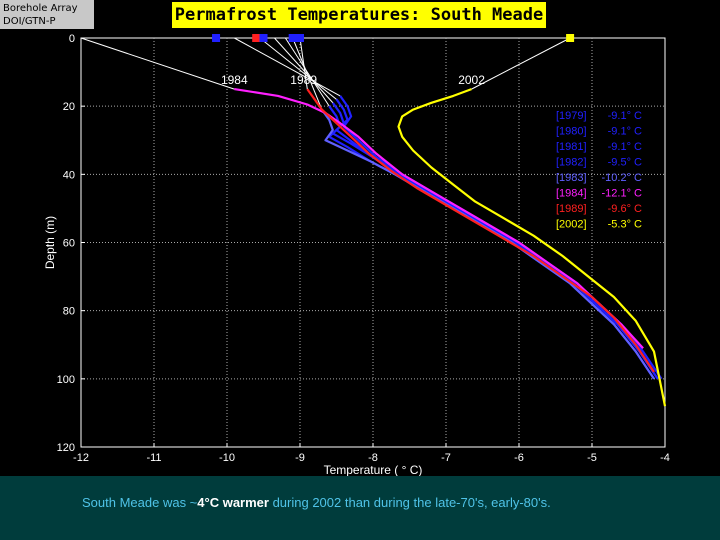 The width and height of the screenshot is (720, 540). I want to click on x-axis-label: Temperature ( ° C), so click(373, 469).